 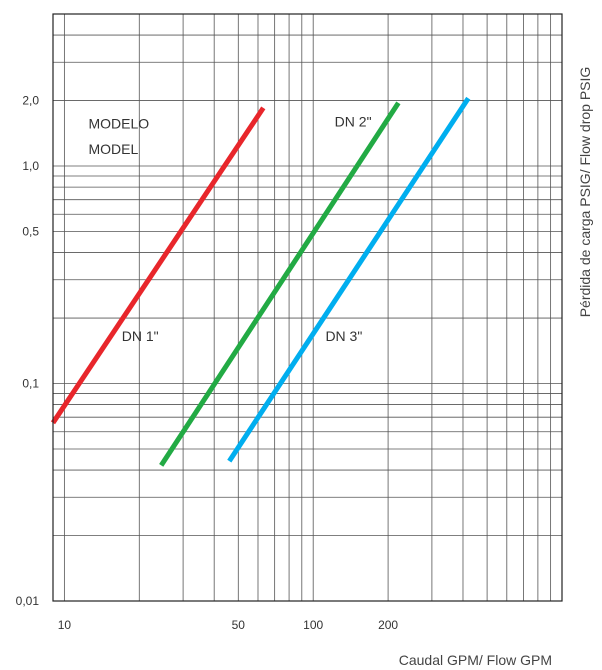 I want to click on x-tick-label: 200, so click(x=388, y=625).